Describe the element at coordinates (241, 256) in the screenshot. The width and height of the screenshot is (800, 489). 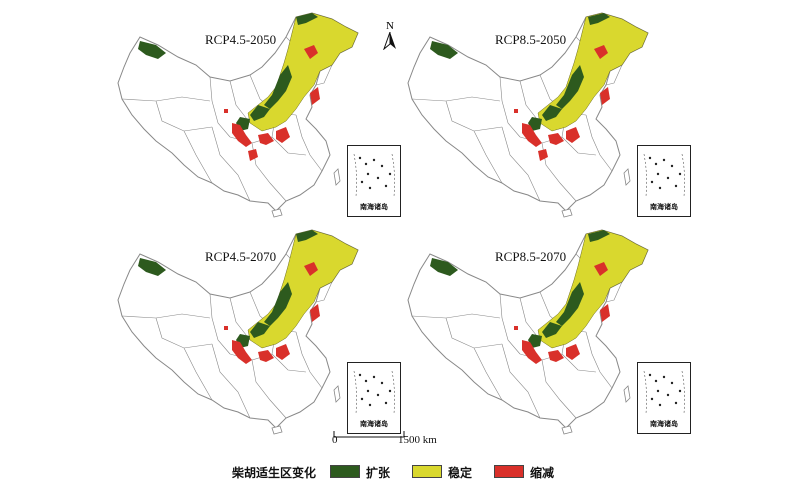
I see `panel-title: RCP4.5-2070` at that location.